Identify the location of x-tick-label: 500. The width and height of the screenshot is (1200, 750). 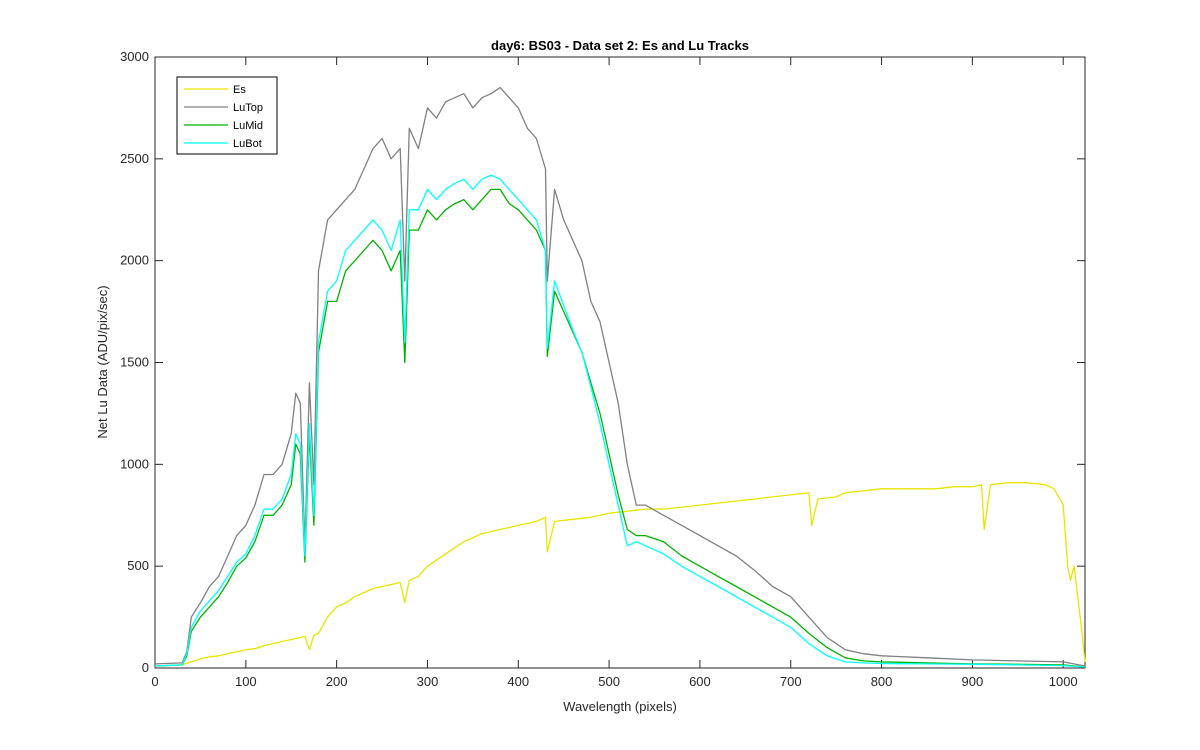
(609, 681).